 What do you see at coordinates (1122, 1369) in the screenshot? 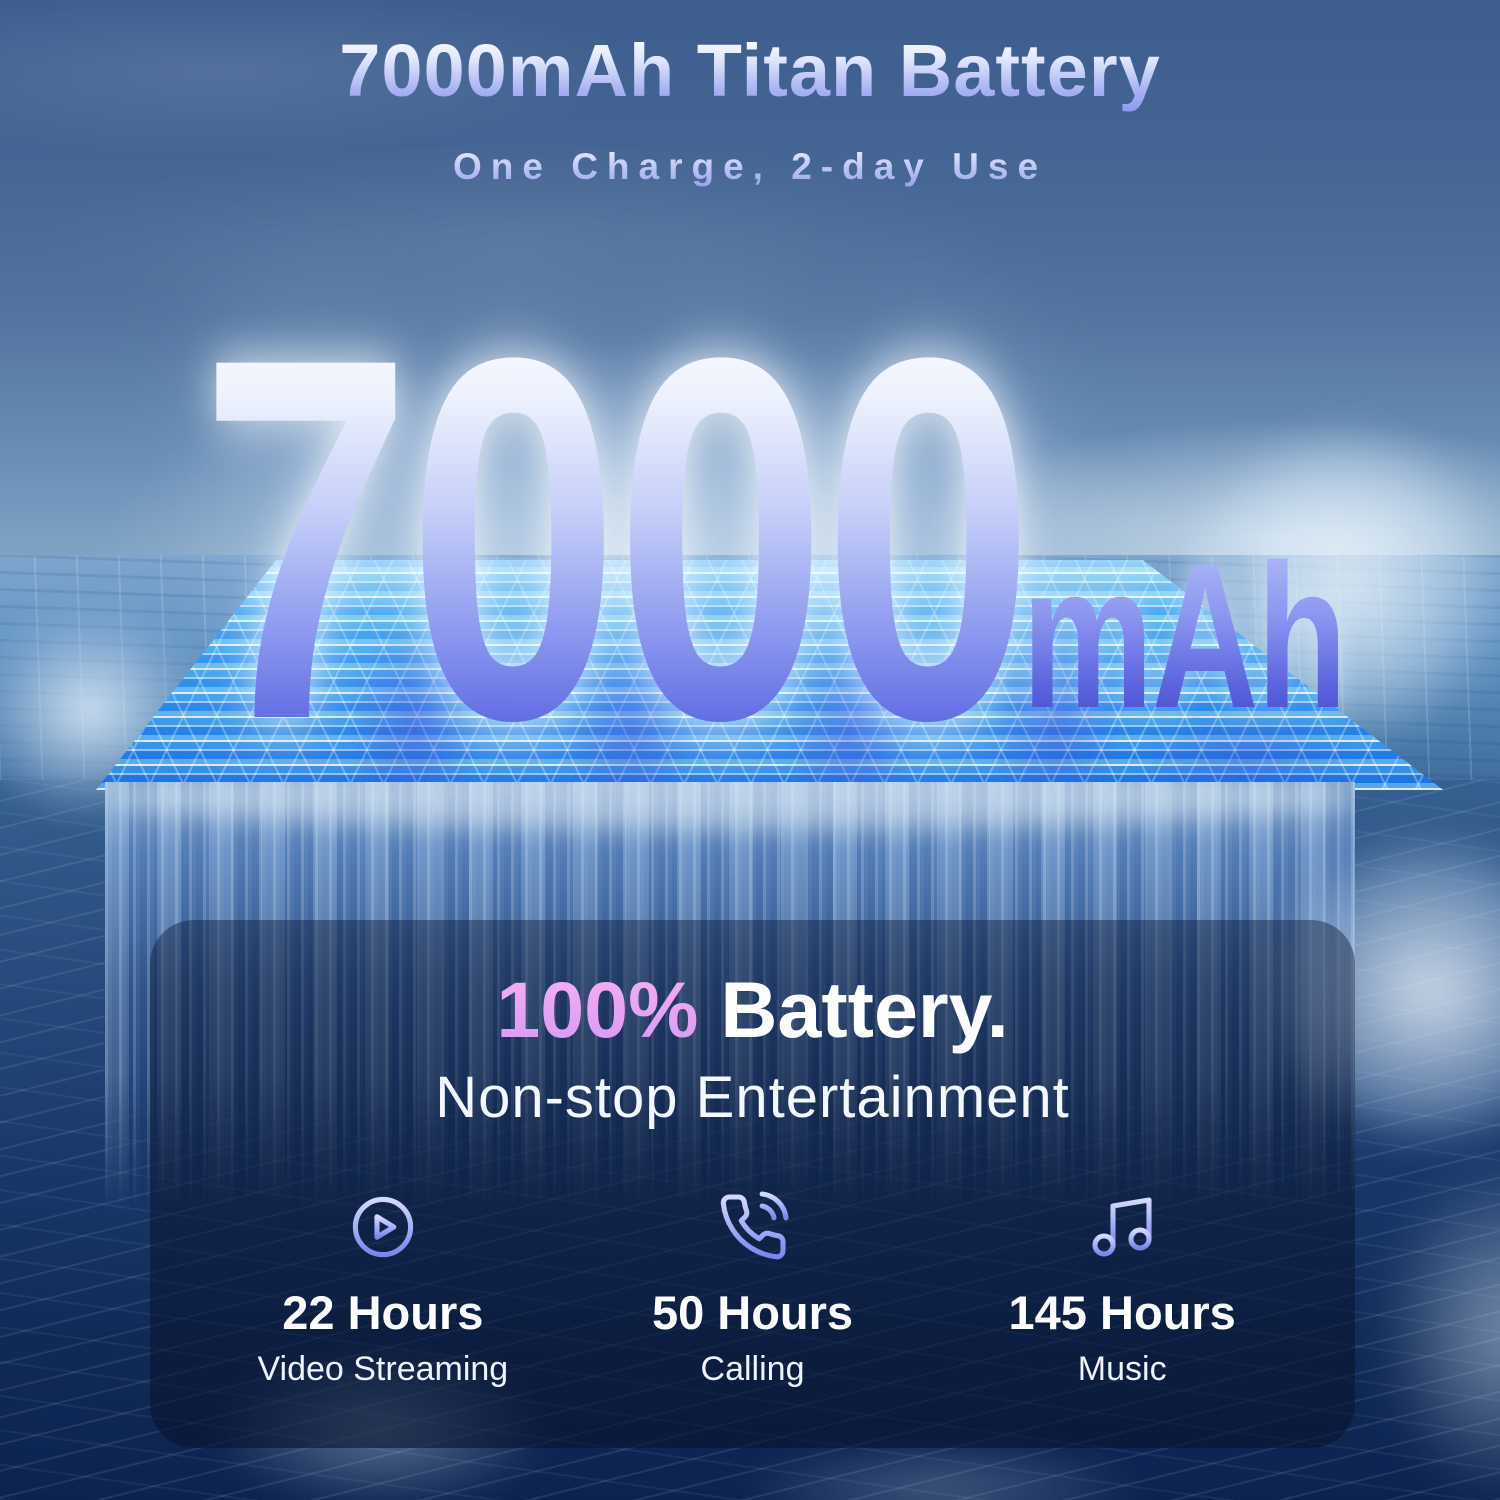
I see `stat-label: Music` at bounding box center [1122, 1369].